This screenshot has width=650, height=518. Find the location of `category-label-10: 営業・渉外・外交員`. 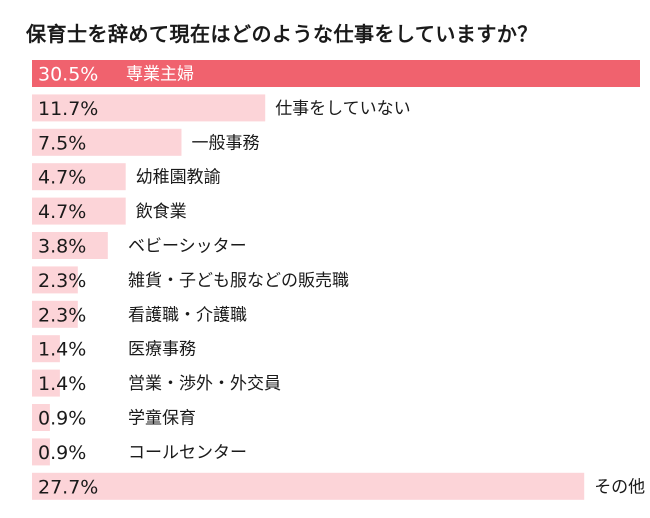

category-label-10: 営業・渉外・外交員 is located at coordinates (204, 384).